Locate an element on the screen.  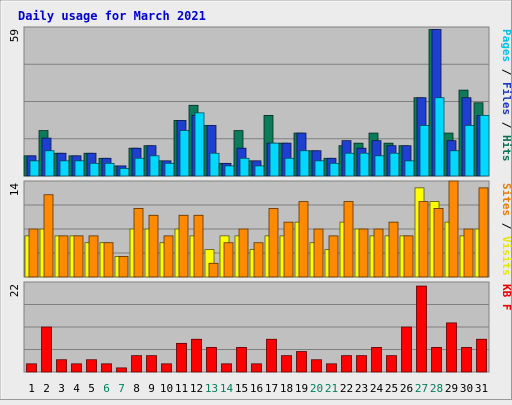
y-max-label: 14 is located at coordinates (14, 190).